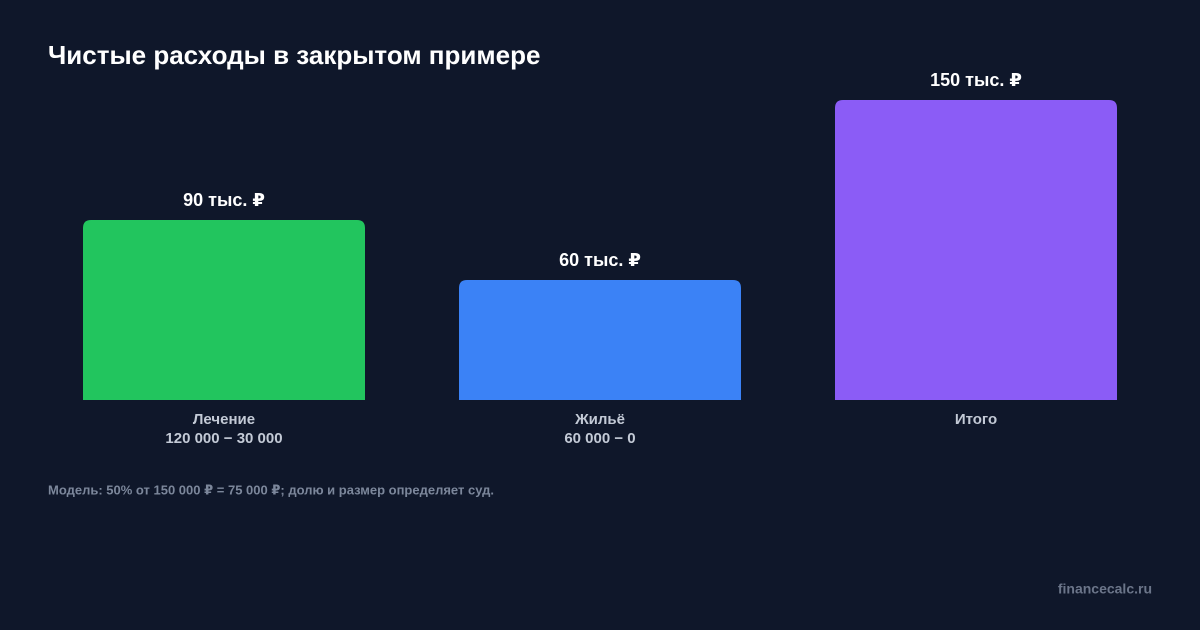  I want to click on watermark: financecalc.ru, so click(1105, 589).